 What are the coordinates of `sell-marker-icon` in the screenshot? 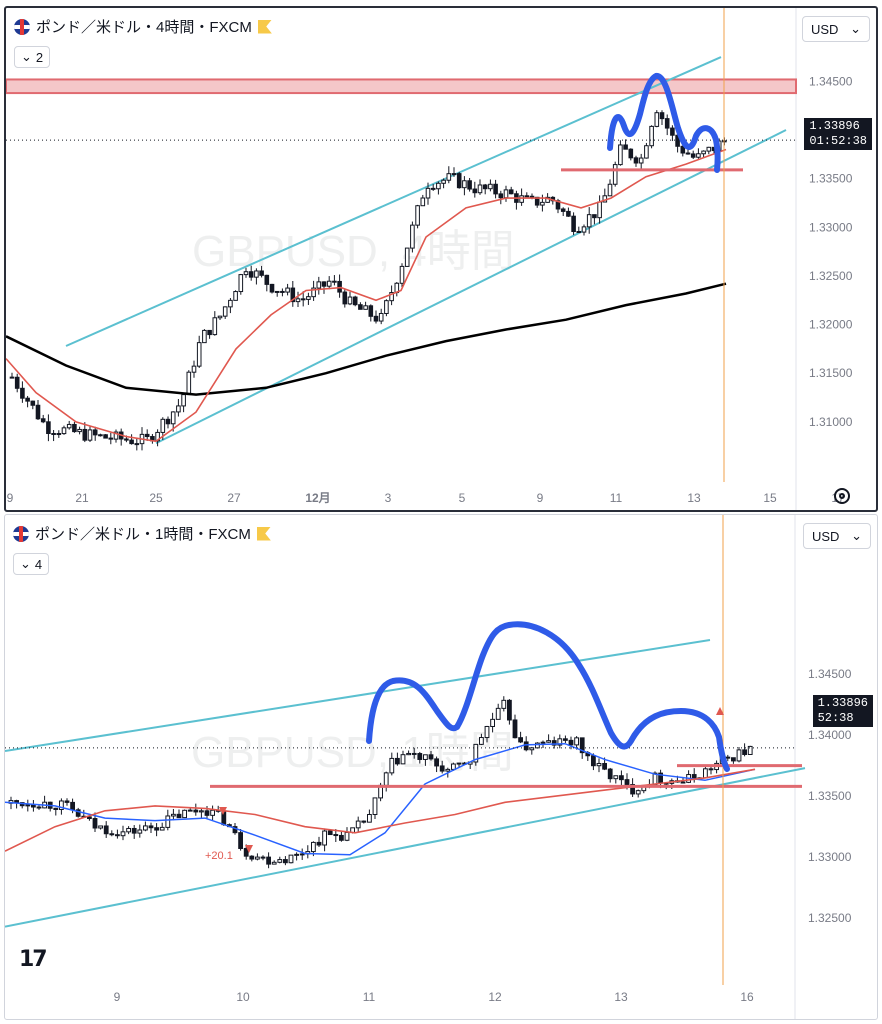 It's located at (223, 811).